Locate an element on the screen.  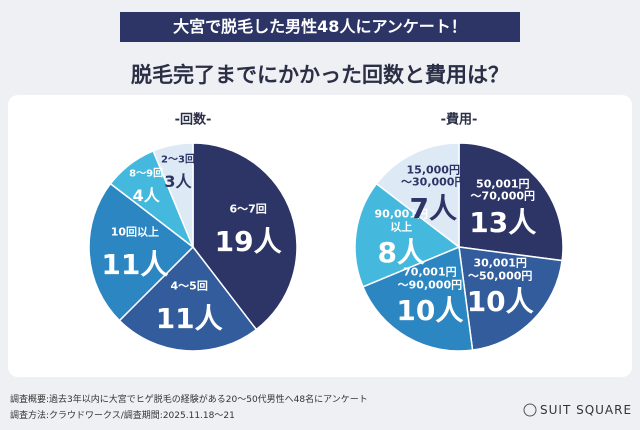
slice-label: 70,001円 〜90,000円 is located at coordinates (430, 278).